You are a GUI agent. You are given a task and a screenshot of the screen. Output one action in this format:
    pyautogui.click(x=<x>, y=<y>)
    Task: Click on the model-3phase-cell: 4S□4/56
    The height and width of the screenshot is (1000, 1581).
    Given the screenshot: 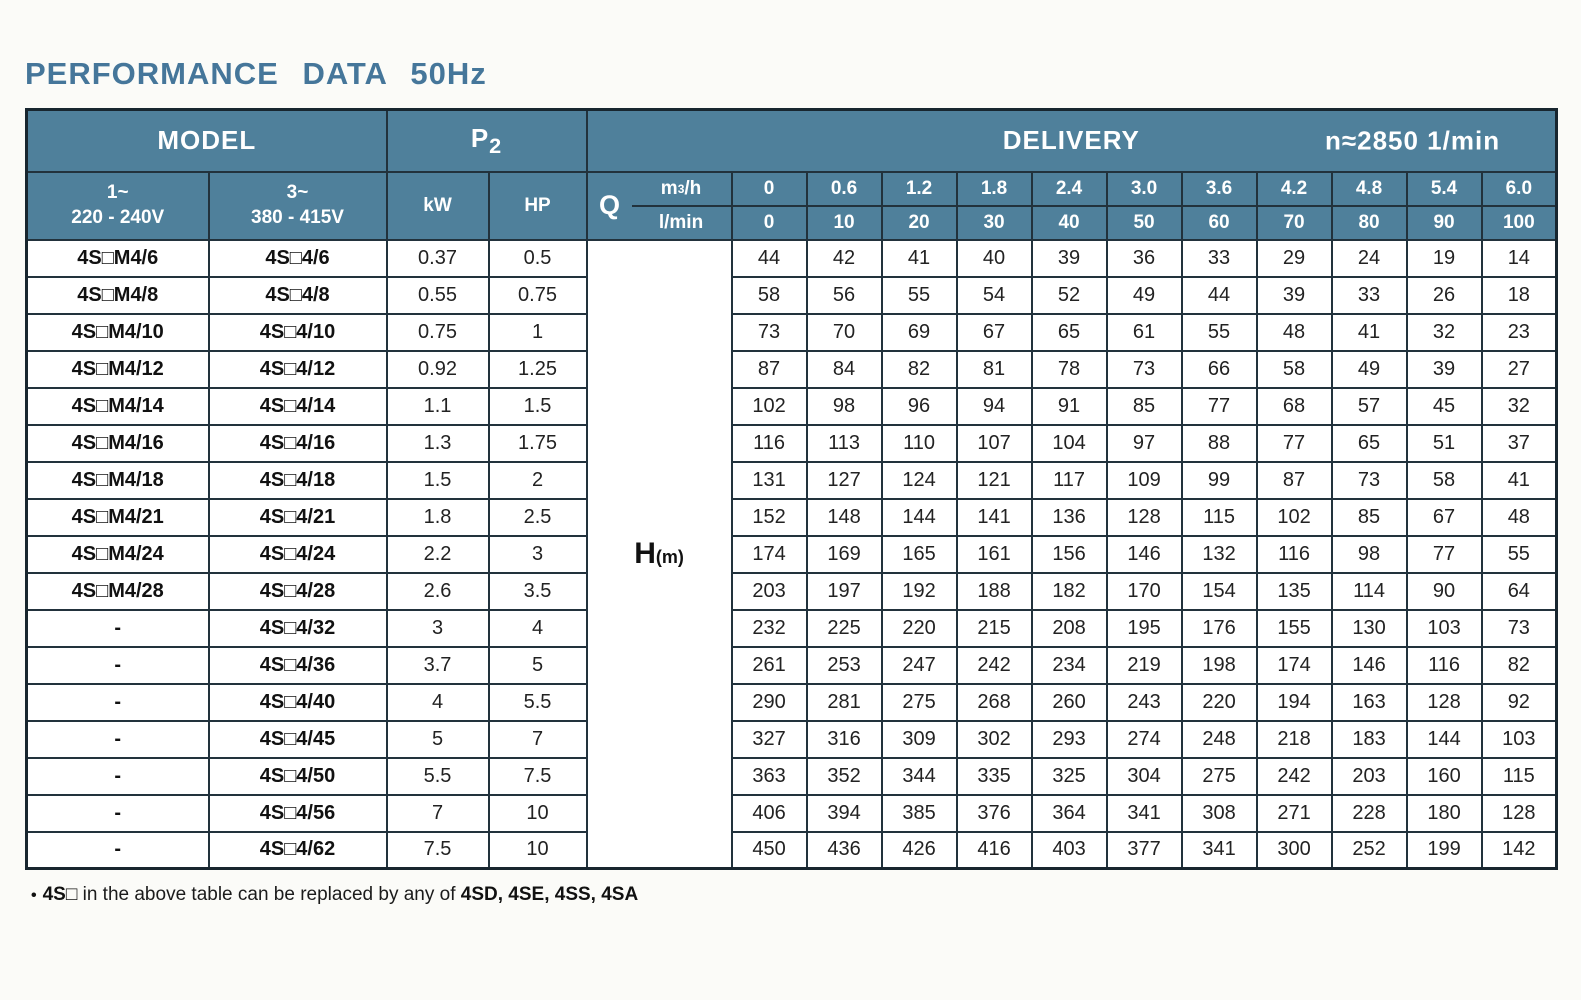 What is the action you would take?
    pyautogui.click(x=297, y=813)
    